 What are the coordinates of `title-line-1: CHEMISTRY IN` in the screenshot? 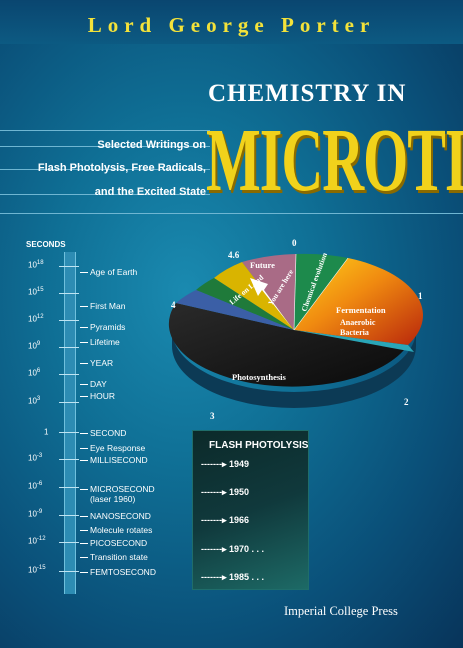 It's located at (307, 93).